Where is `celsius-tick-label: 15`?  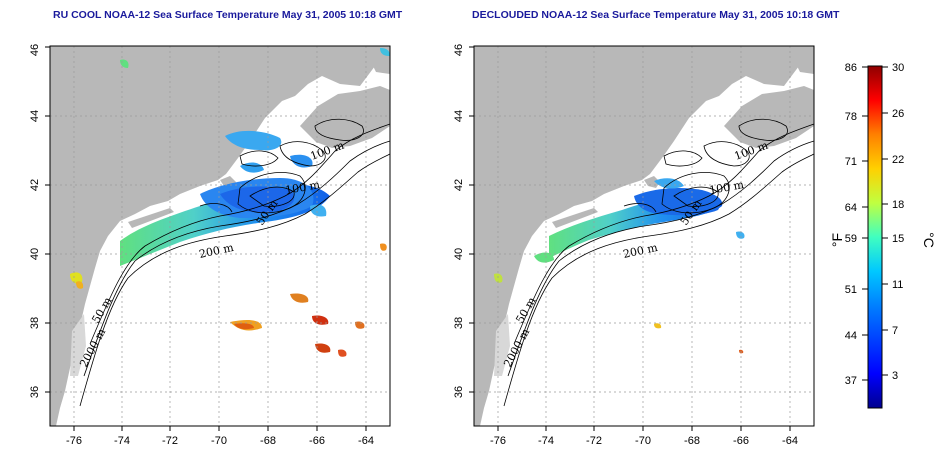
celsius-tick-label: 15 is located at coordinates (898, 239).